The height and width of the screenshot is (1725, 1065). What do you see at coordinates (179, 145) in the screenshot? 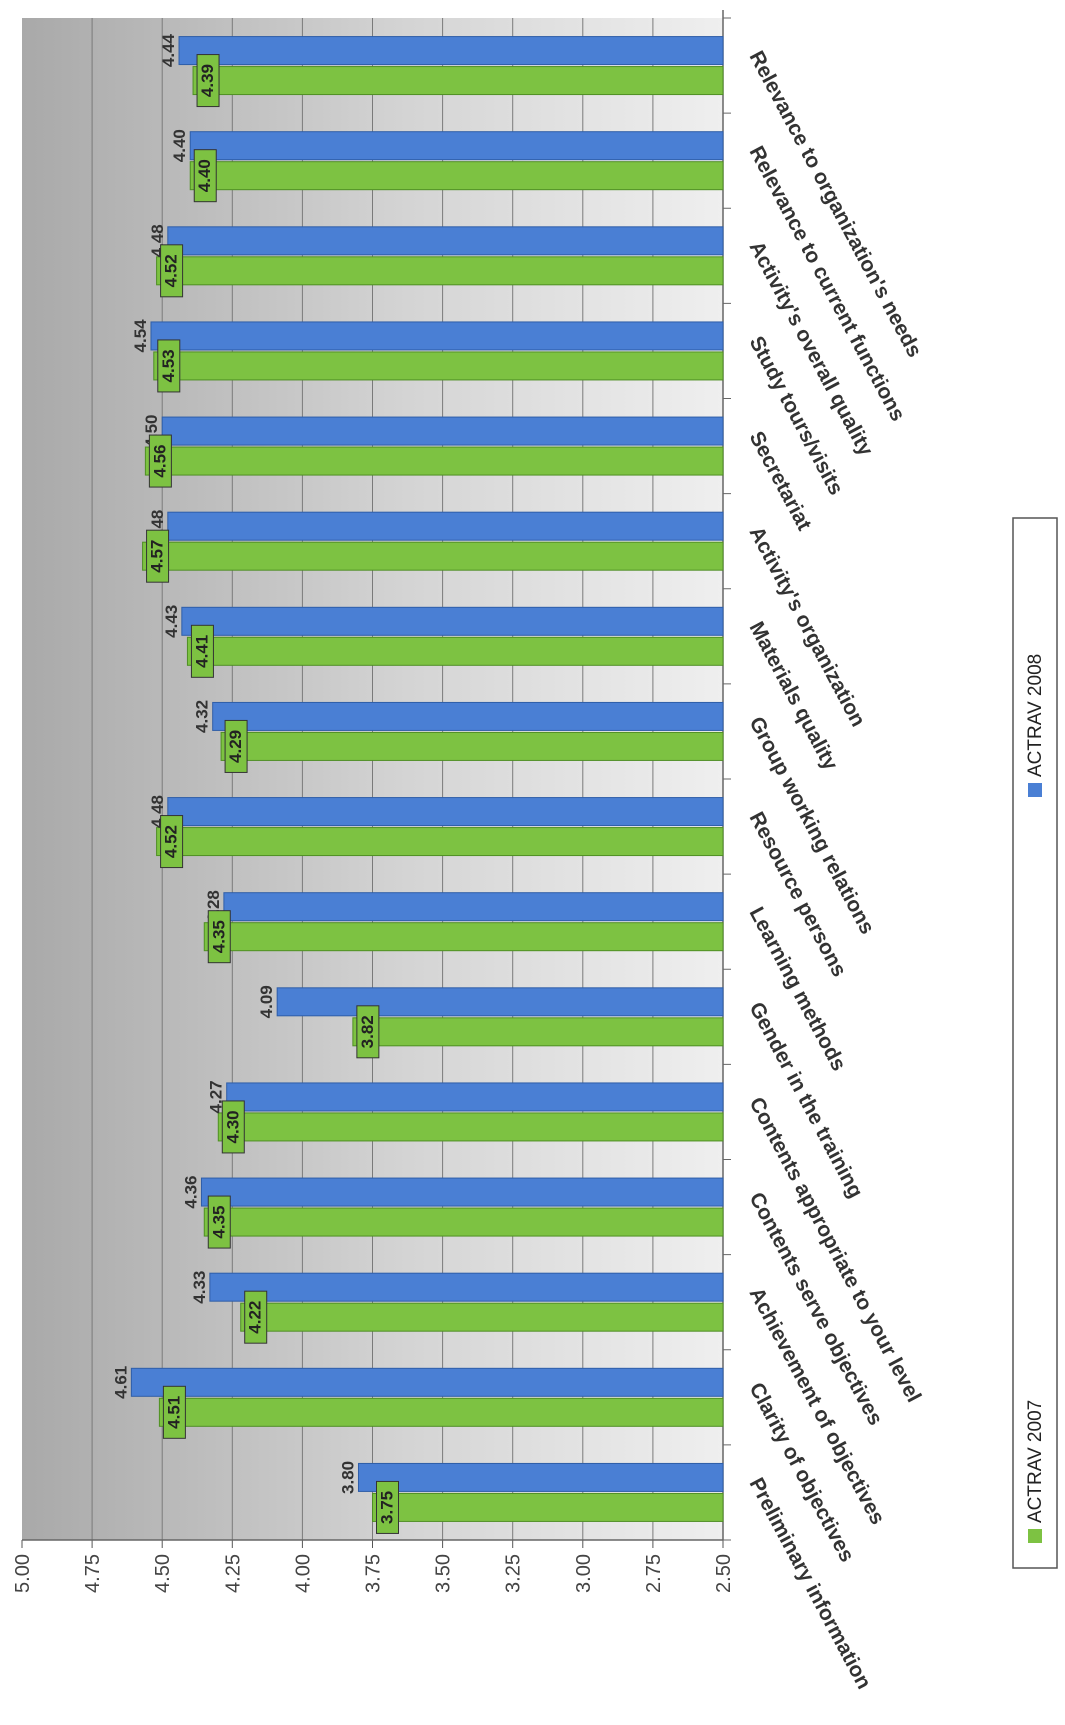
I see `data-label-2008: 4.40` at bounding box center [179, 145].